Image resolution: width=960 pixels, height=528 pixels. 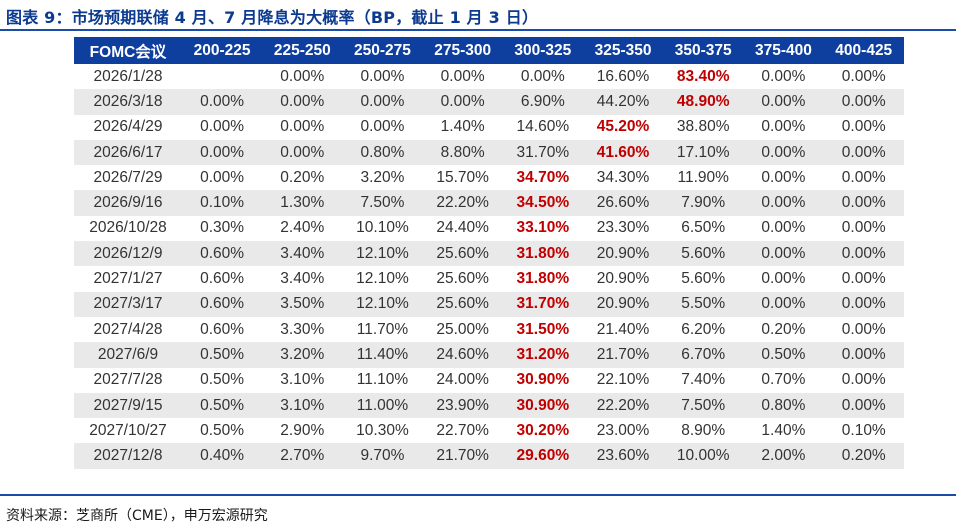 What do you see at coordinates (462, 177) in the screenshot?
I see `probability-cell: 15.70%` at bounding box center [462, 177].